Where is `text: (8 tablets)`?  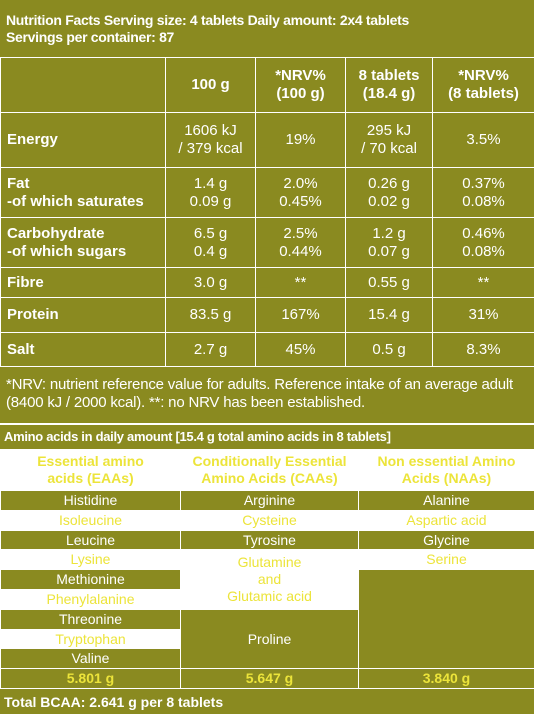 text: (8 tablets) is located at coordinates (483, 93).